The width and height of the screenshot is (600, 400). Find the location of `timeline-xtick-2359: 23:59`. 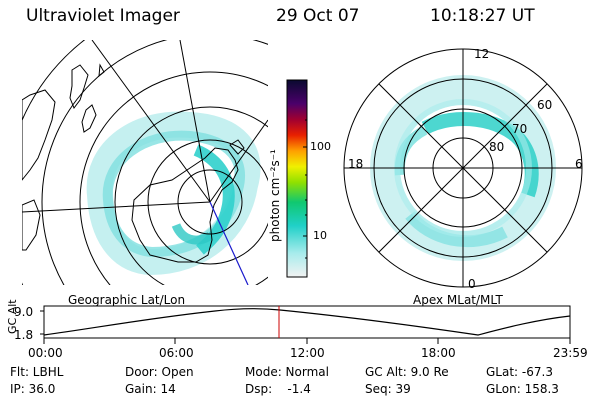

timeline-xtick-2359: 23:59 is located at coordinates (570, 353).